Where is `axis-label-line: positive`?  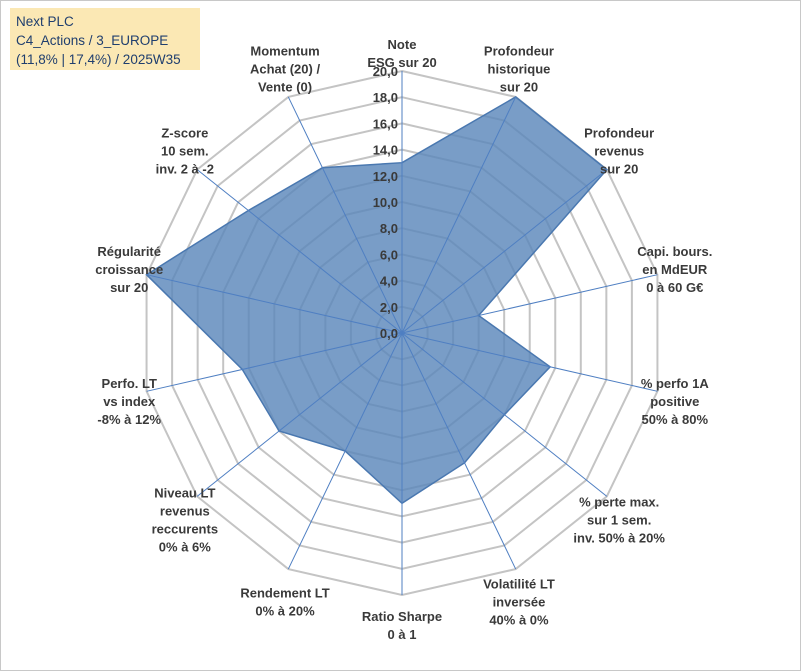
axis-label-line: positive is located at coordinates (674, 401).